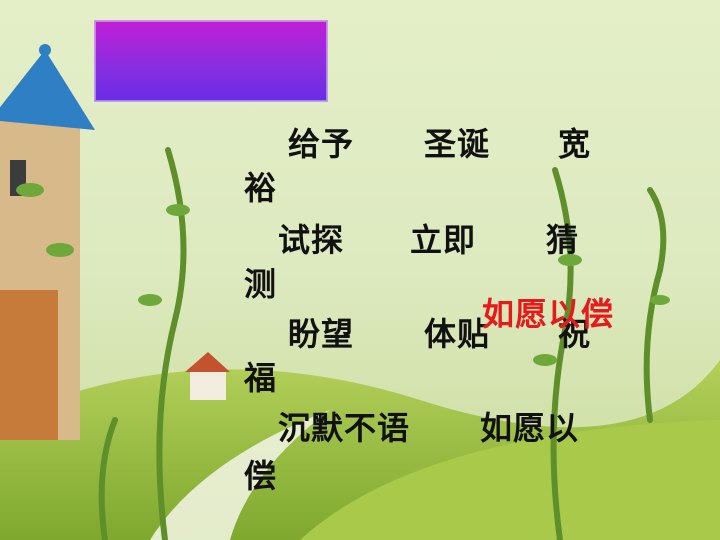 The height and width of the screenshot is (540, 720). I want to click on word: 沉默不语, so click(344, 428).